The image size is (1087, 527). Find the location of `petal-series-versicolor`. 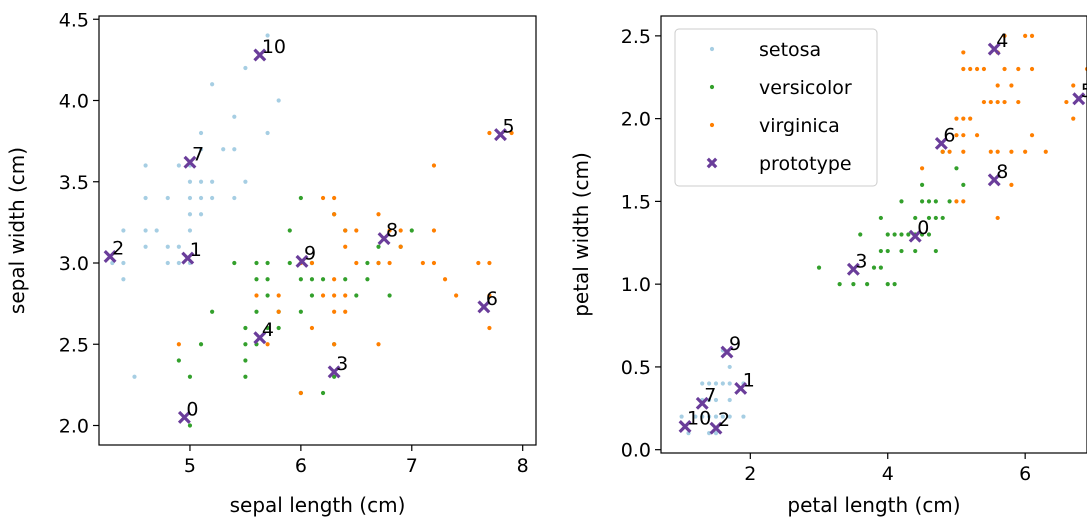

petal-series-versicolor is located at coordinates (891, 218).